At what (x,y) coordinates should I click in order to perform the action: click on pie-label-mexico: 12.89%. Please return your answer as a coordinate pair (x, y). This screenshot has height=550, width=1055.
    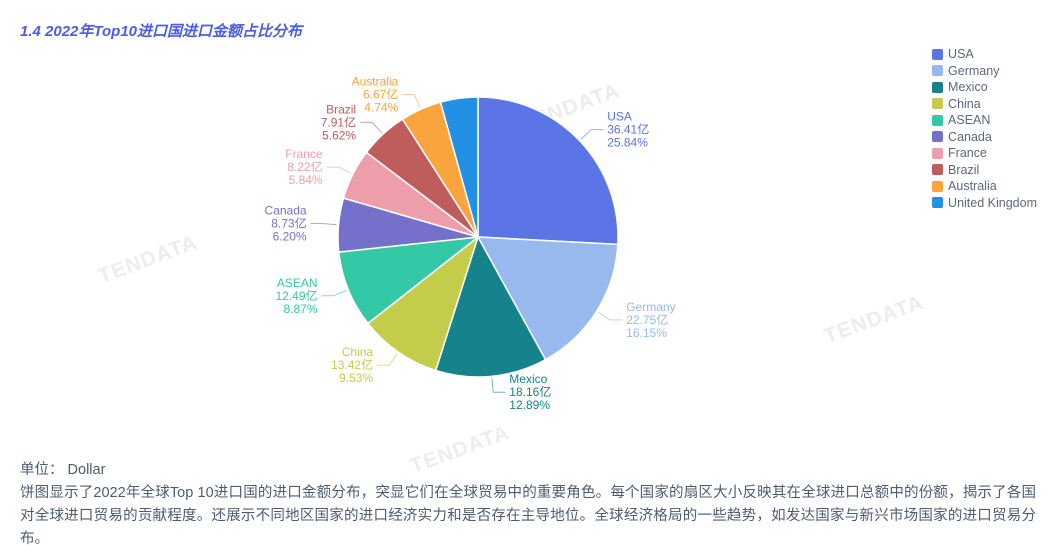
    Looking at the image, I should click on (529, 405).